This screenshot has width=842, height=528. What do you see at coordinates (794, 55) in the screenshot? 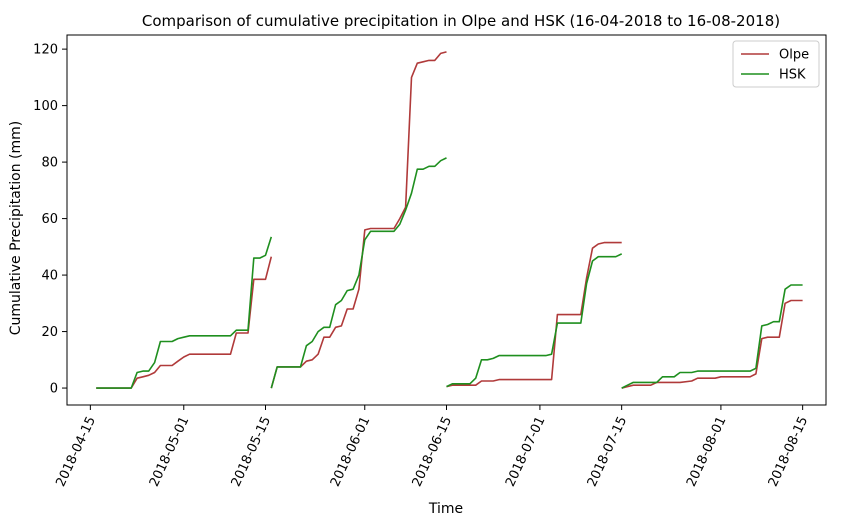
I see `legend-label-olpe: Olpe` at bounding box center [794, 55].